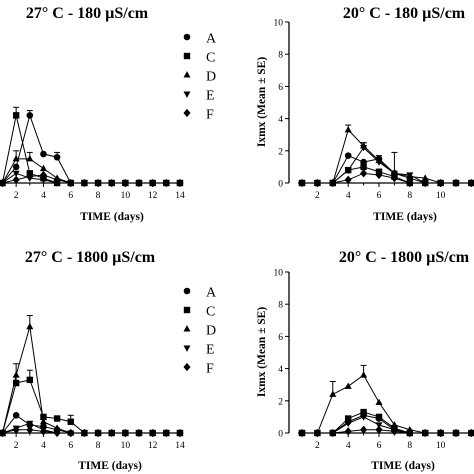 The image size is (474, 474). Describe the element at coordinates (87, 13) in the screenshot. I see `panel-title: 27° C - 180 µS/cm` at that location.